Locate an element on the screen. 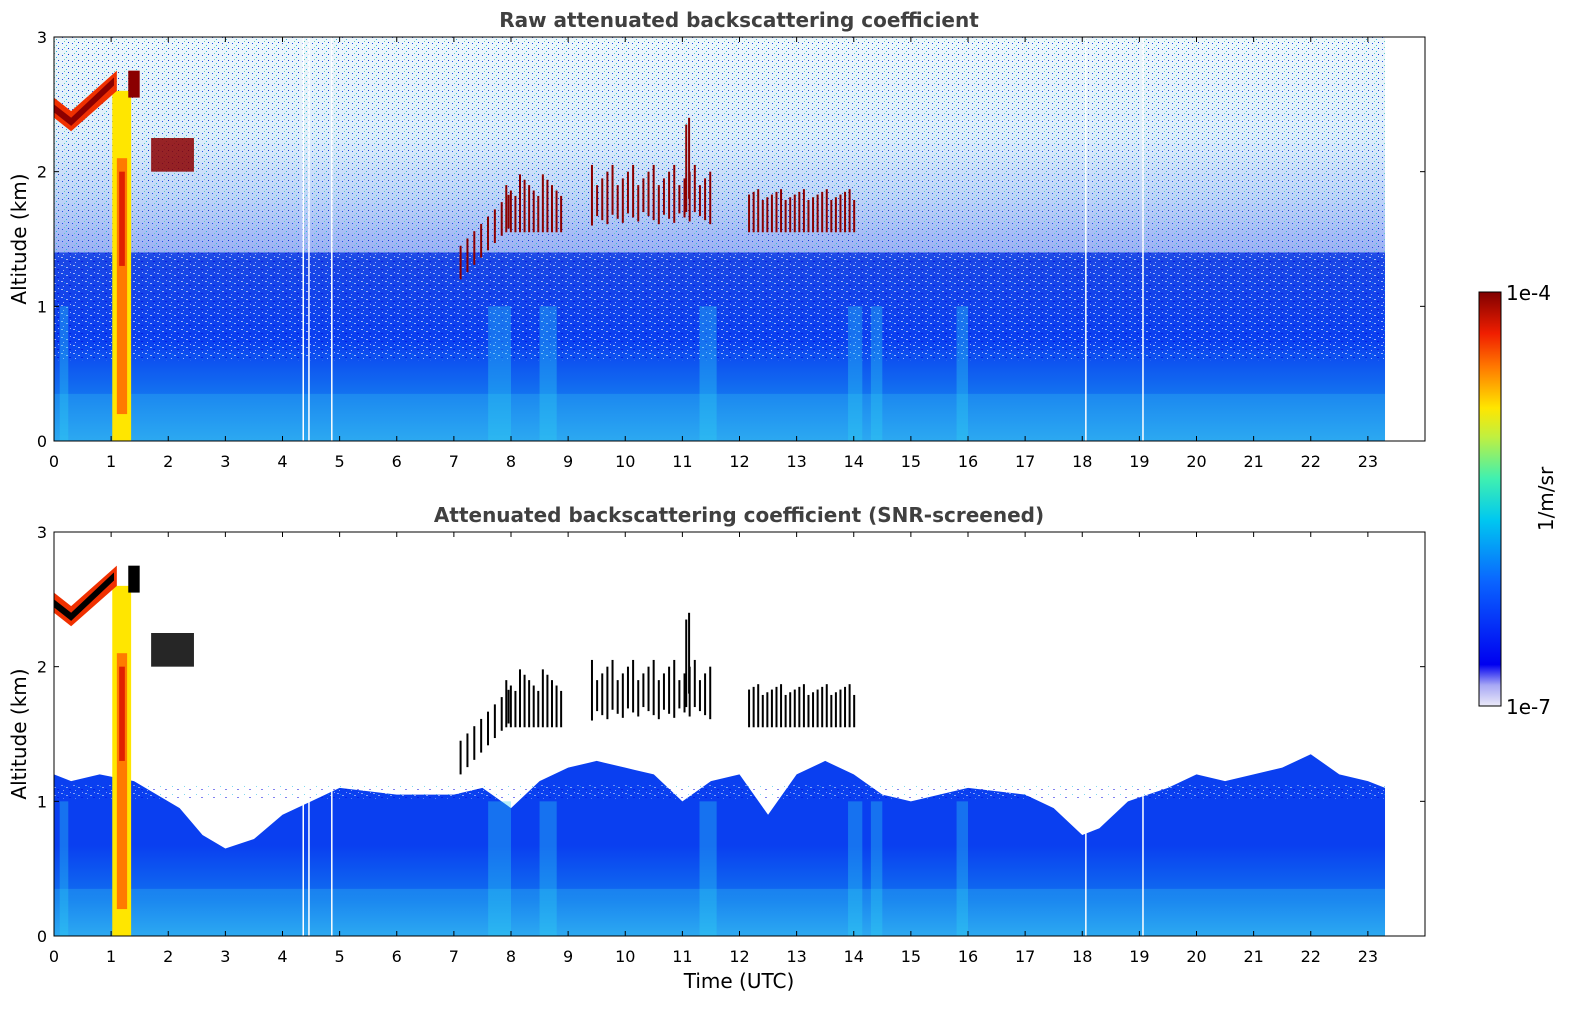  y-tick-label: 2 is located at coordinates (42, 667).